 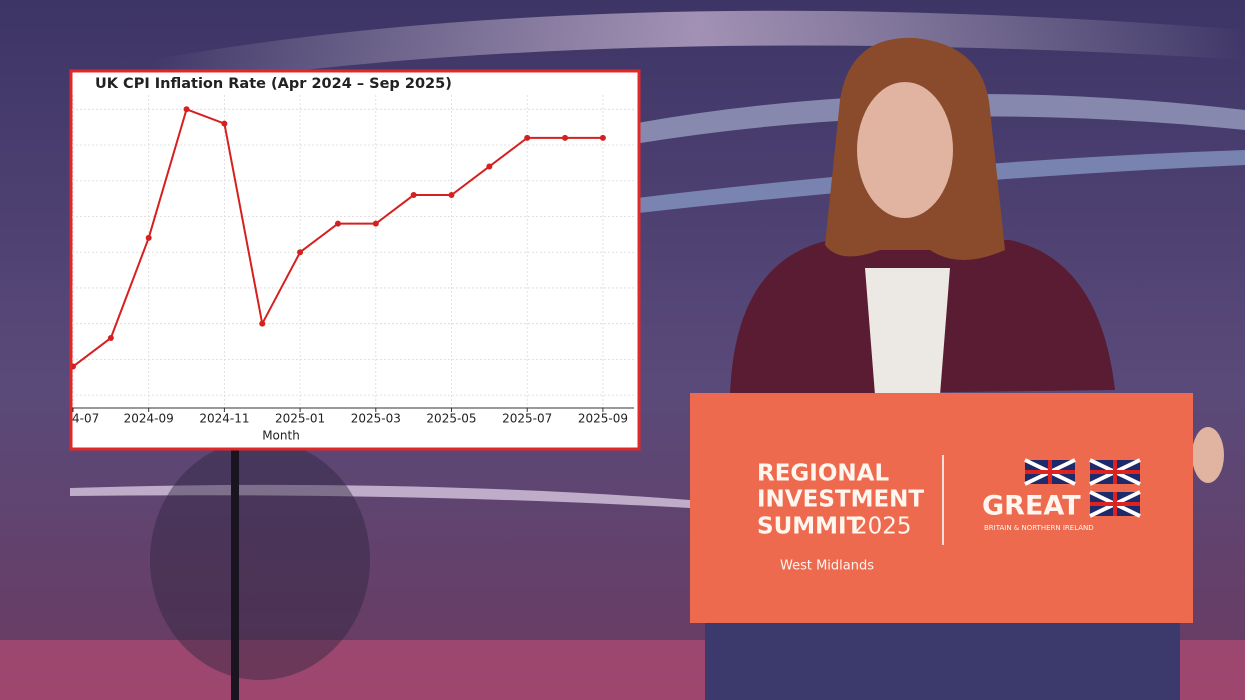 What do you see at coordinates (1039, 528) in the screenshot?
I see `brand-sub: BRITAIN & NORTHERN IRELAND` at bounding box center [1039, 528].